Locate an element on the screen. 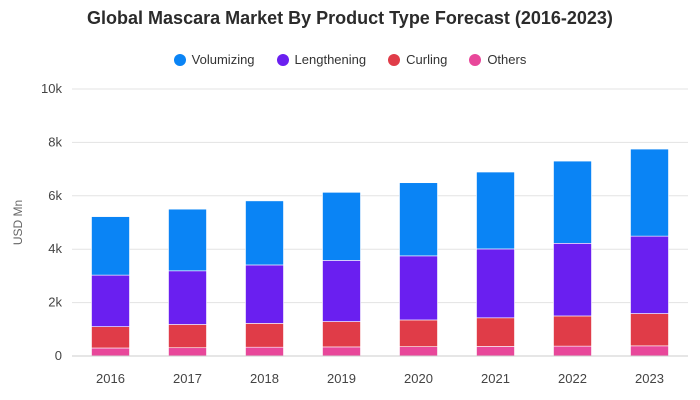  x-tick-label: 2021 is located at coordinates (495, 378).